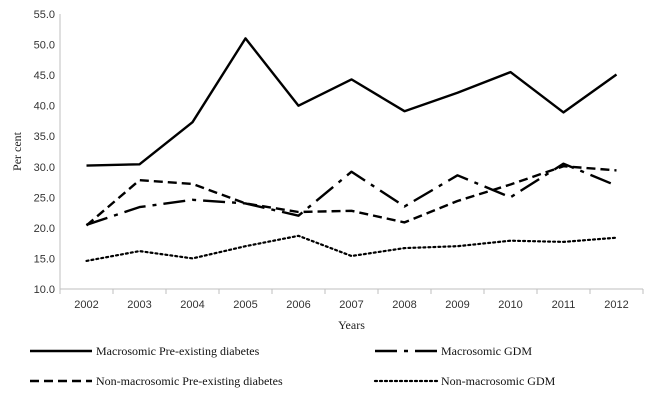  What do you see at coordinates (44, 229) in the screenshot?
I see `y-tick-label: 20.0` at bounding box center [44, 229].